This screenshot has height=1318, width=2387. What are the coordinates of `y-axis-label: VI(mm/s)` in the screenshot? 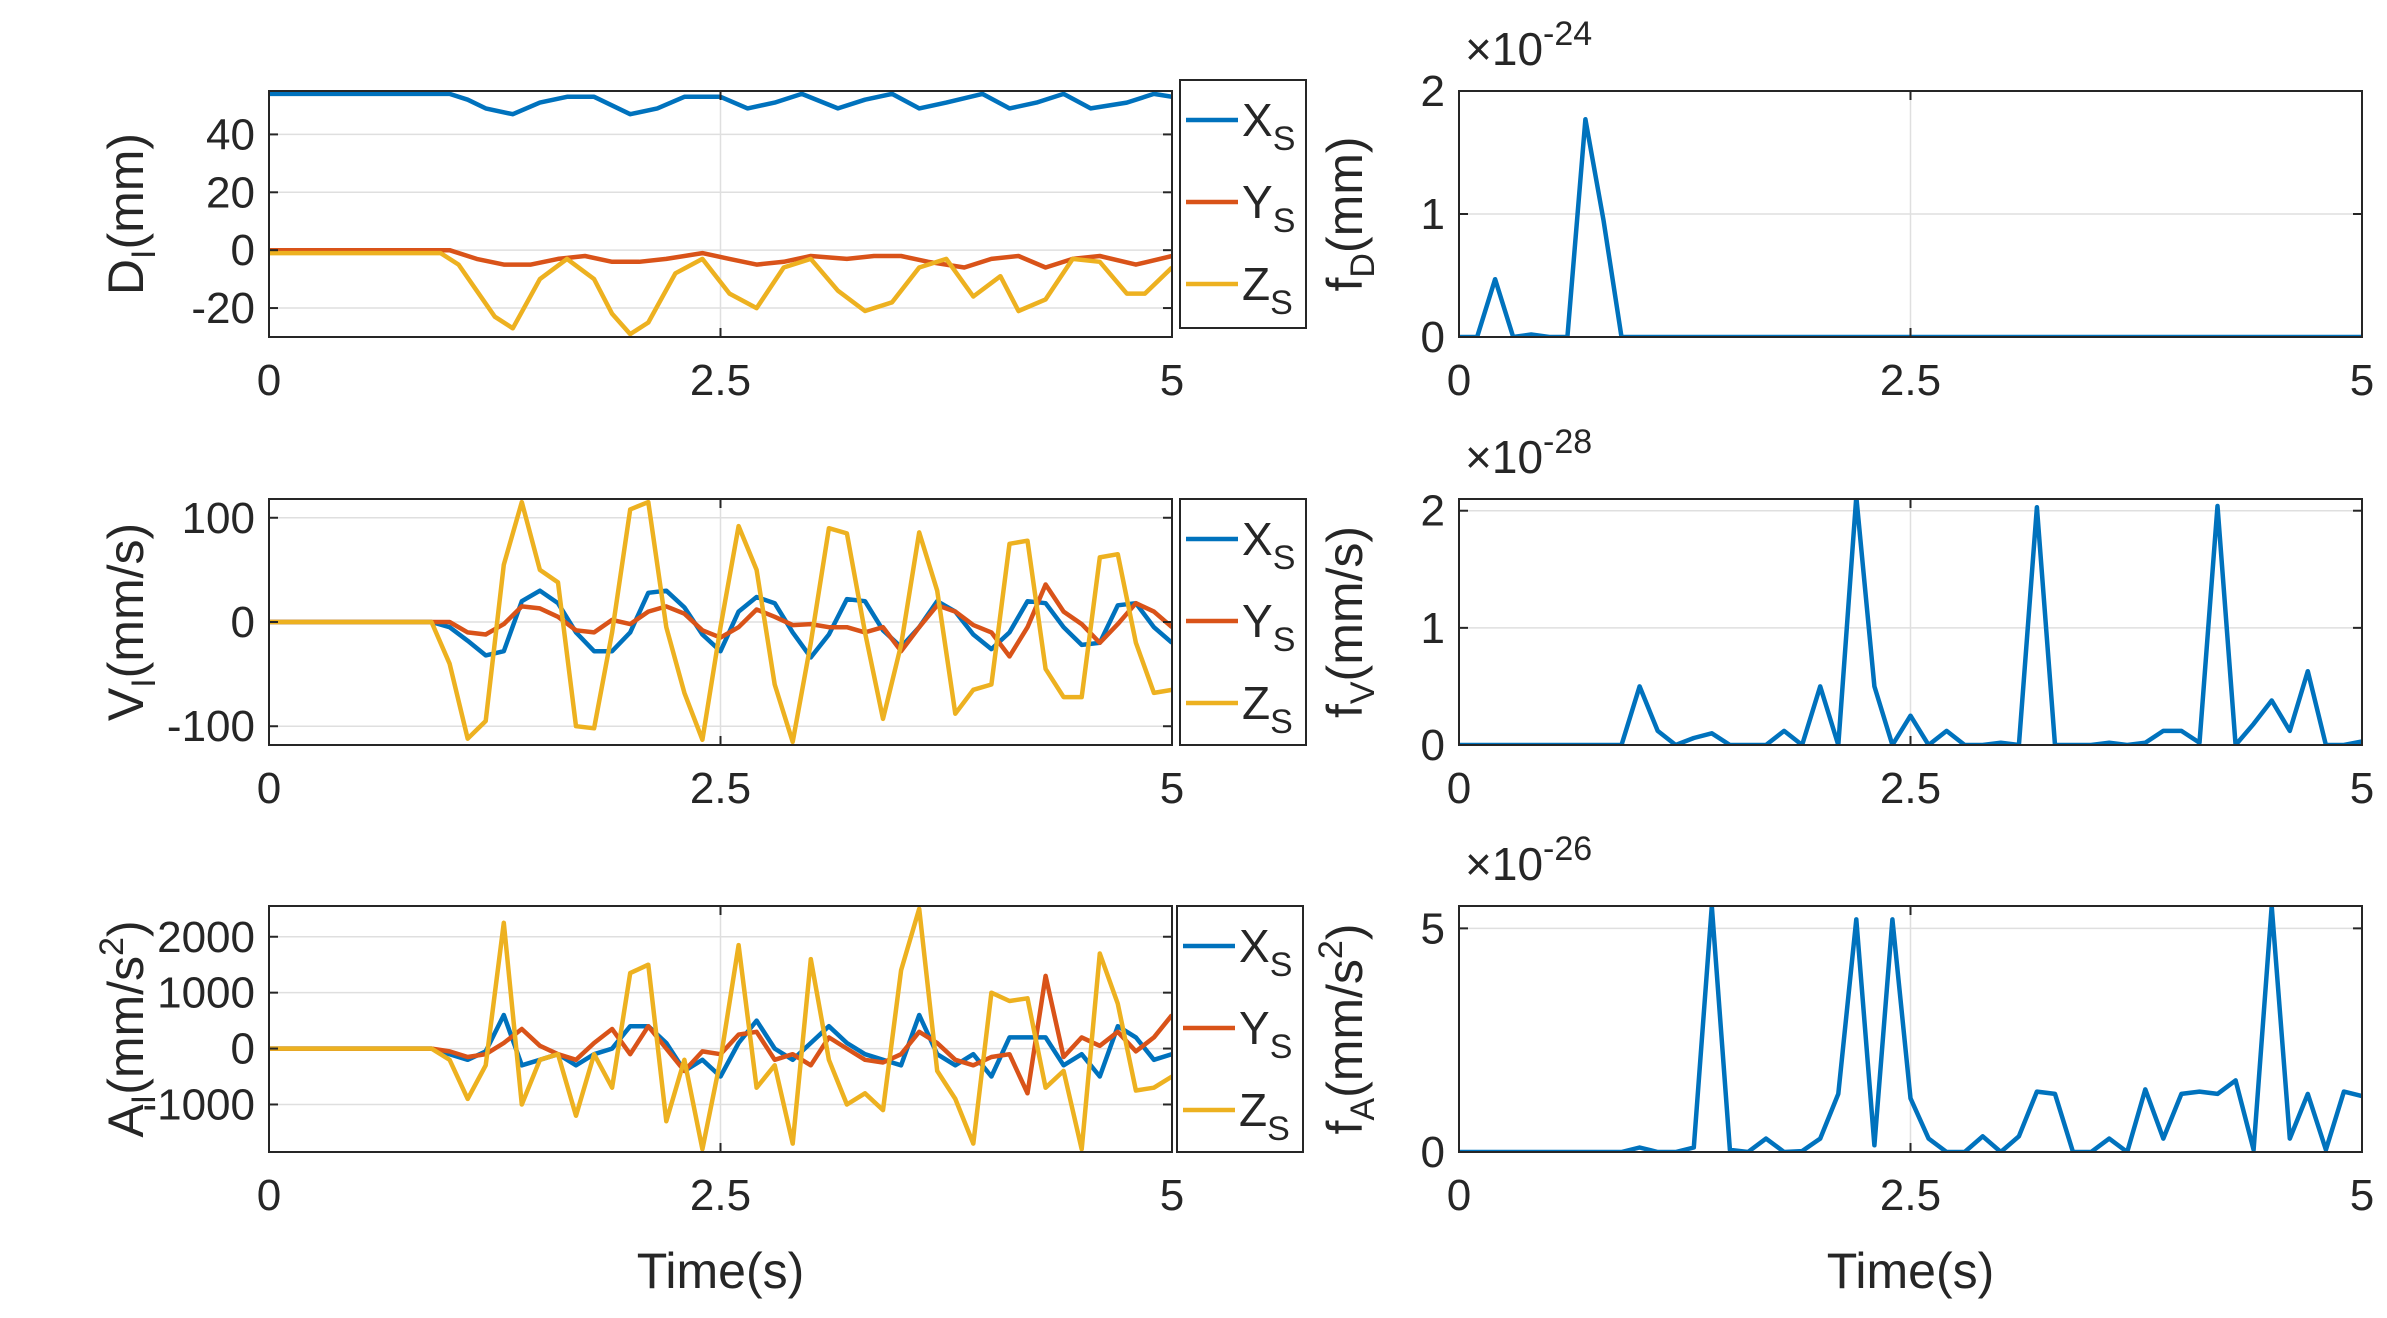 It's located at (130, 622).